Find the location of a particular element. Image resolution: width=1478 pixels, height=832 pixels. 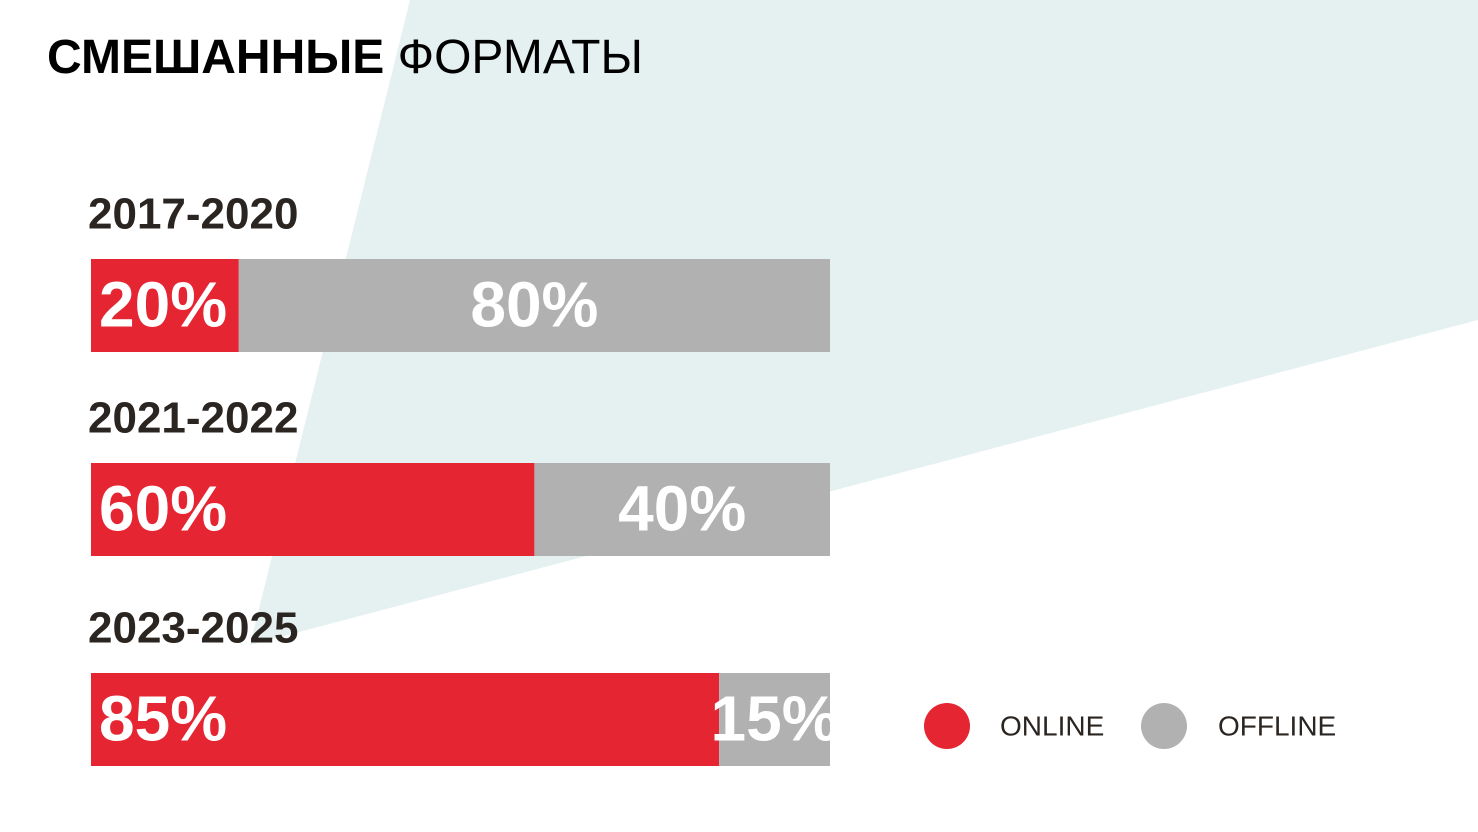

value-label: 15% is located at coordinates (775, 718).